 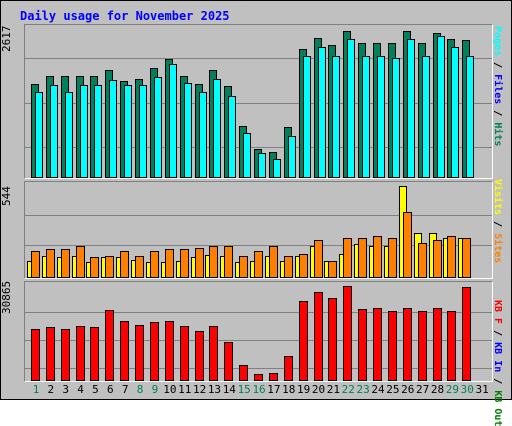 I want to click on x-tick-label: 10, so click(x=170, y=389).